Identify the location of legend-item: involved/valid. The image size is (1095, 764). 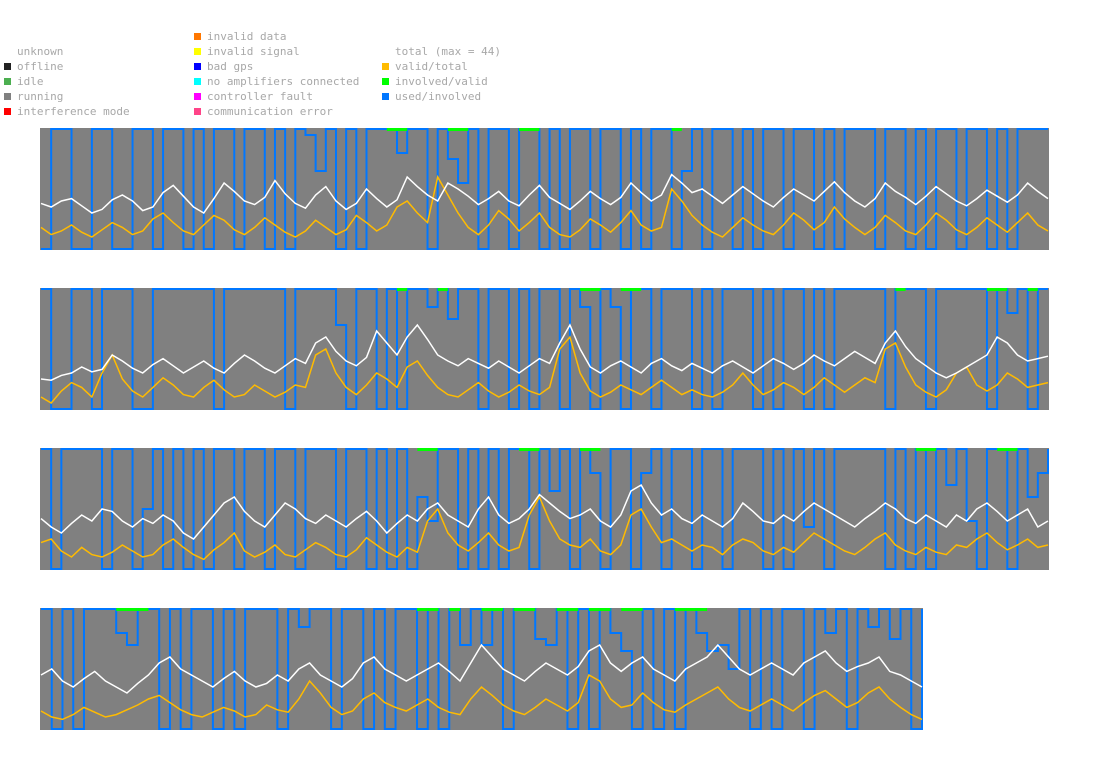
(441, 81).